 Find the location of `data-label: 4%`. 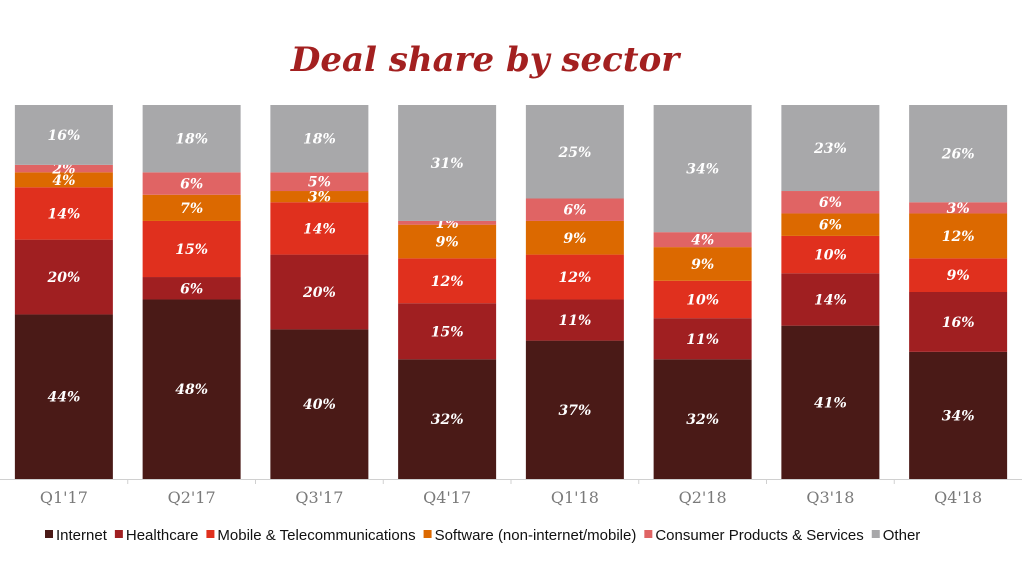

data-label: 4% is located at coordinates (702, 241).